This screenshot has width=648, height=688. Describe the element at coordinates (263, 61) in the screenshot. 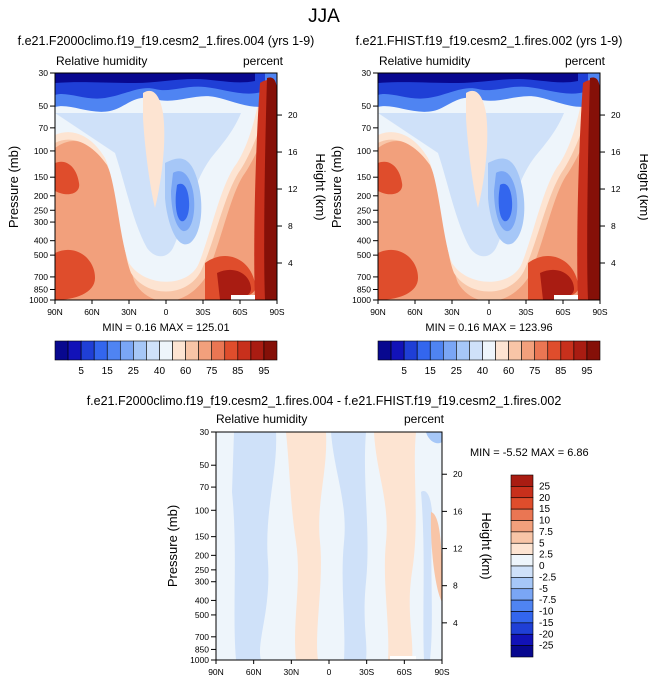

I see `panel-1-units-label: percent` at that location.